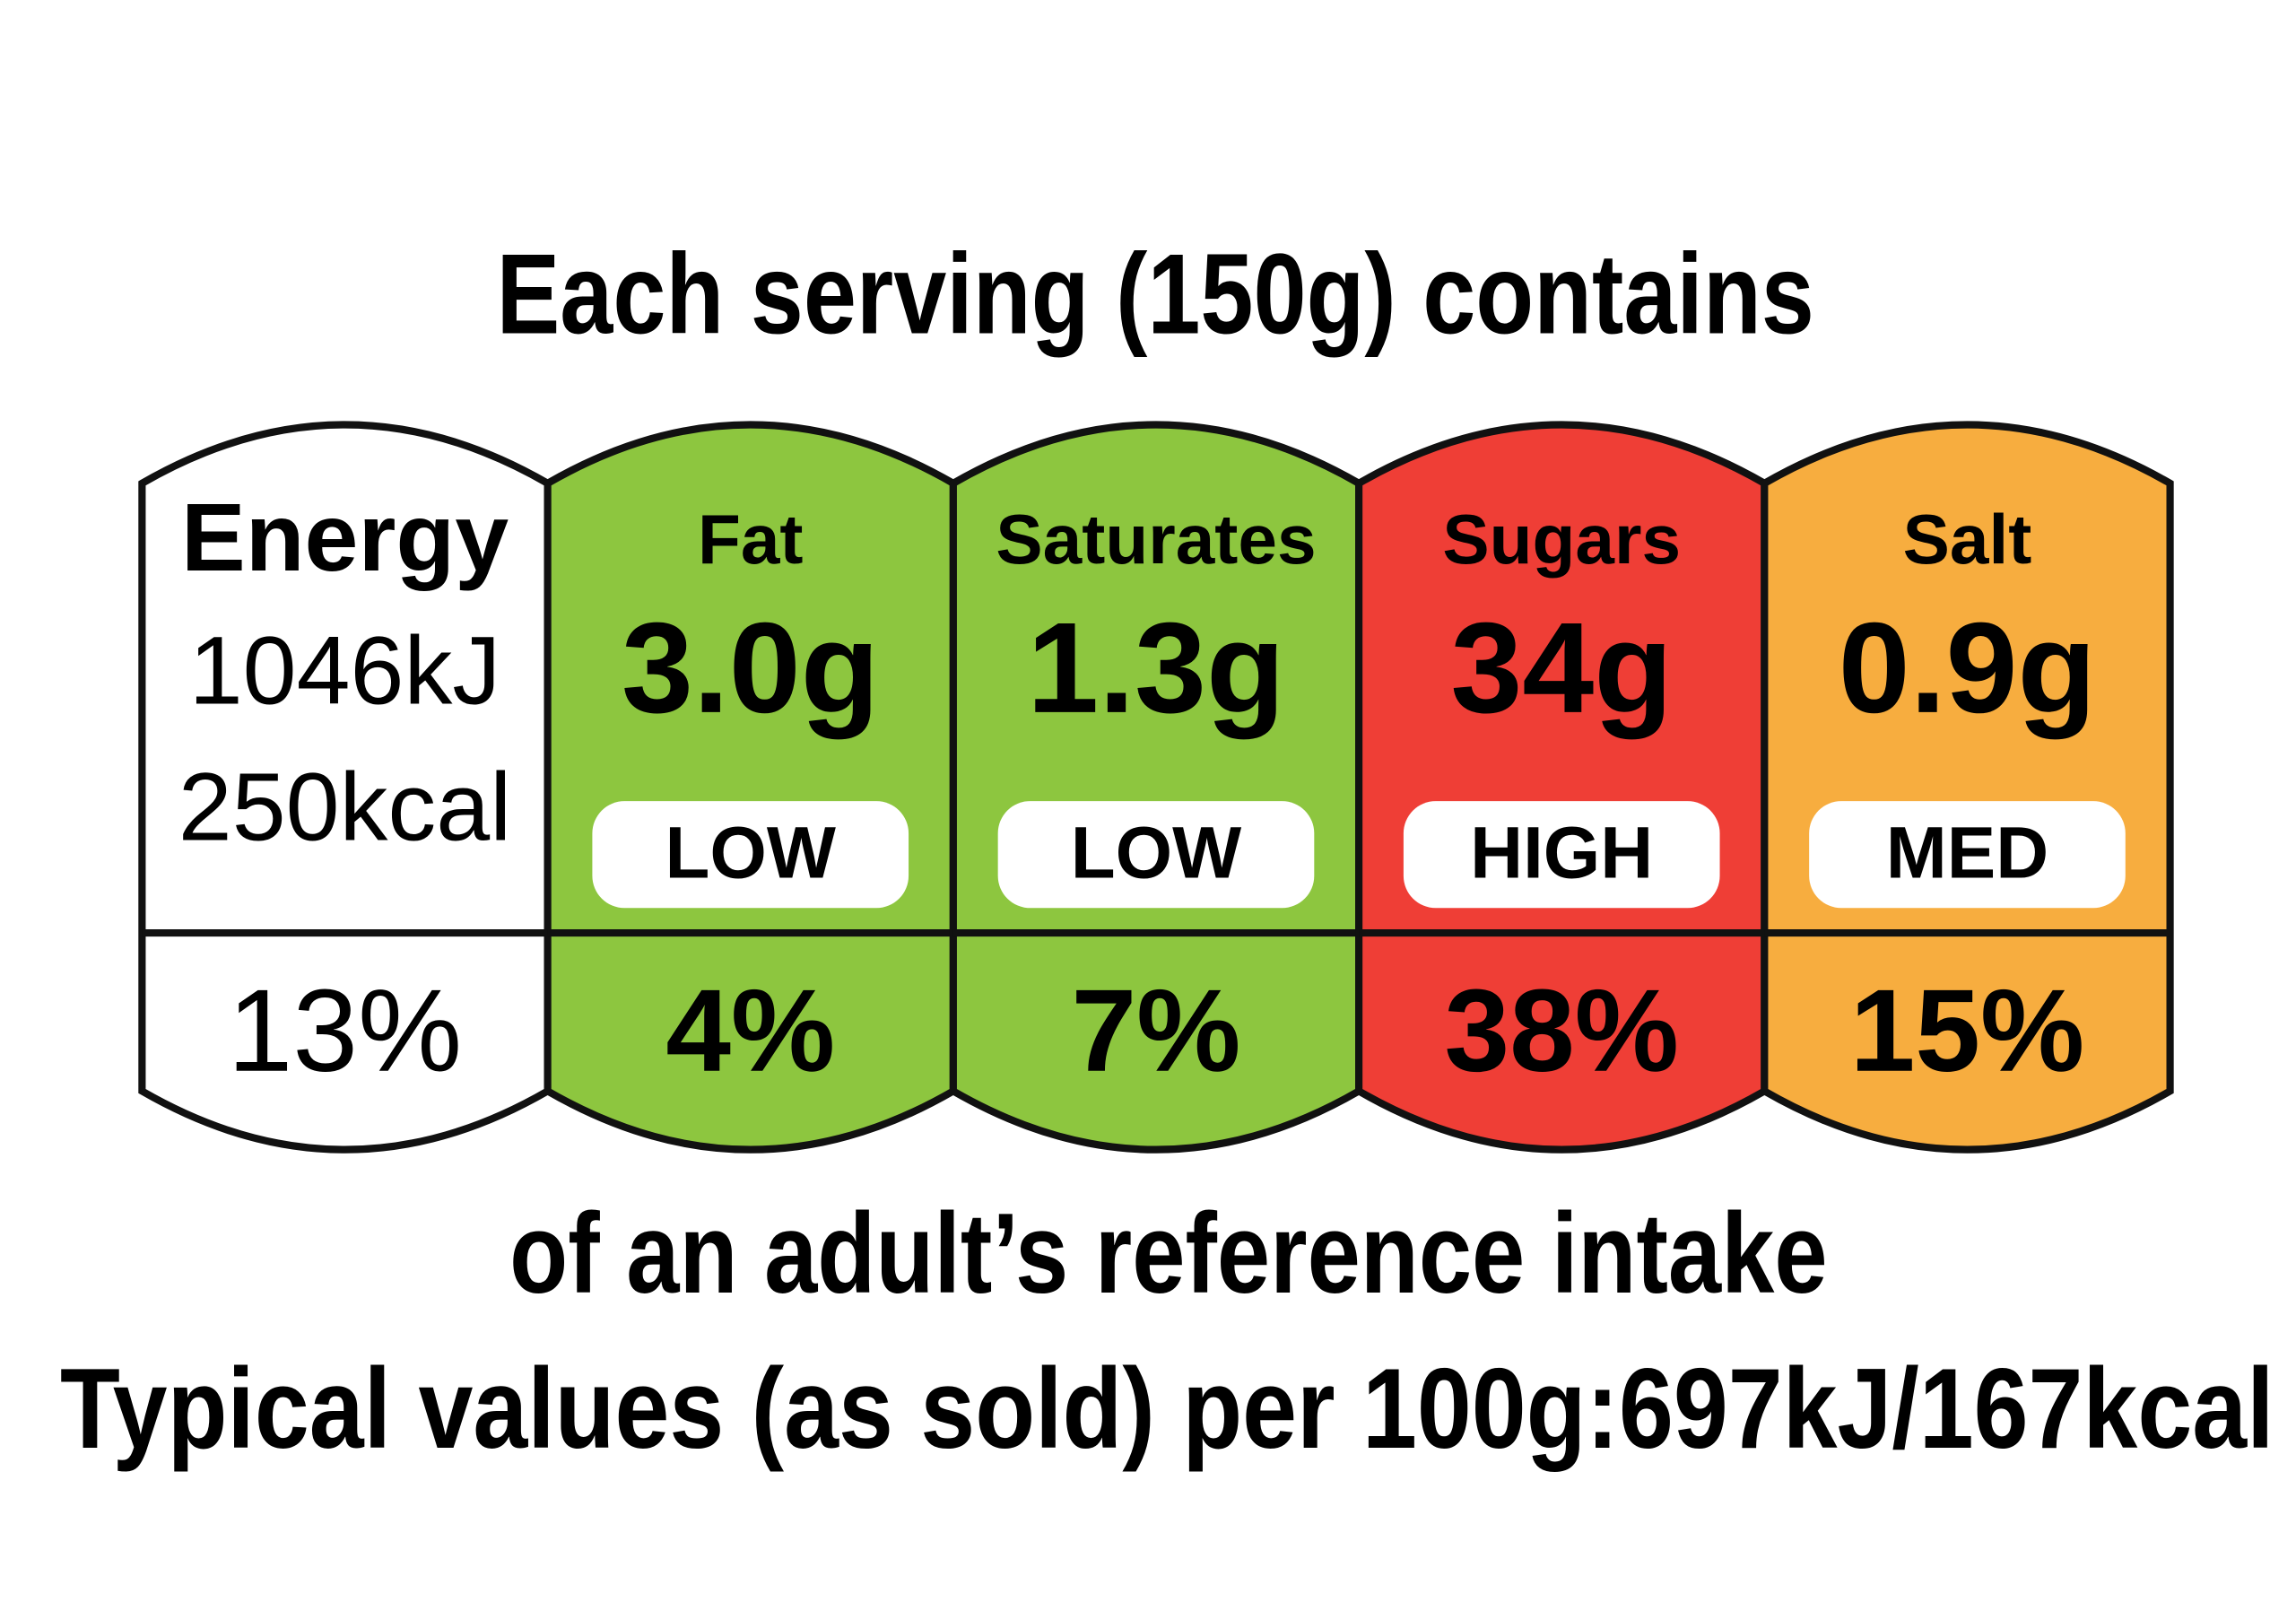 The height and width of the screenshot is (1611, 2296). Describe the element at coordinates (750, 668) in the screenshot. I see `amount: 3.0g` at that location.